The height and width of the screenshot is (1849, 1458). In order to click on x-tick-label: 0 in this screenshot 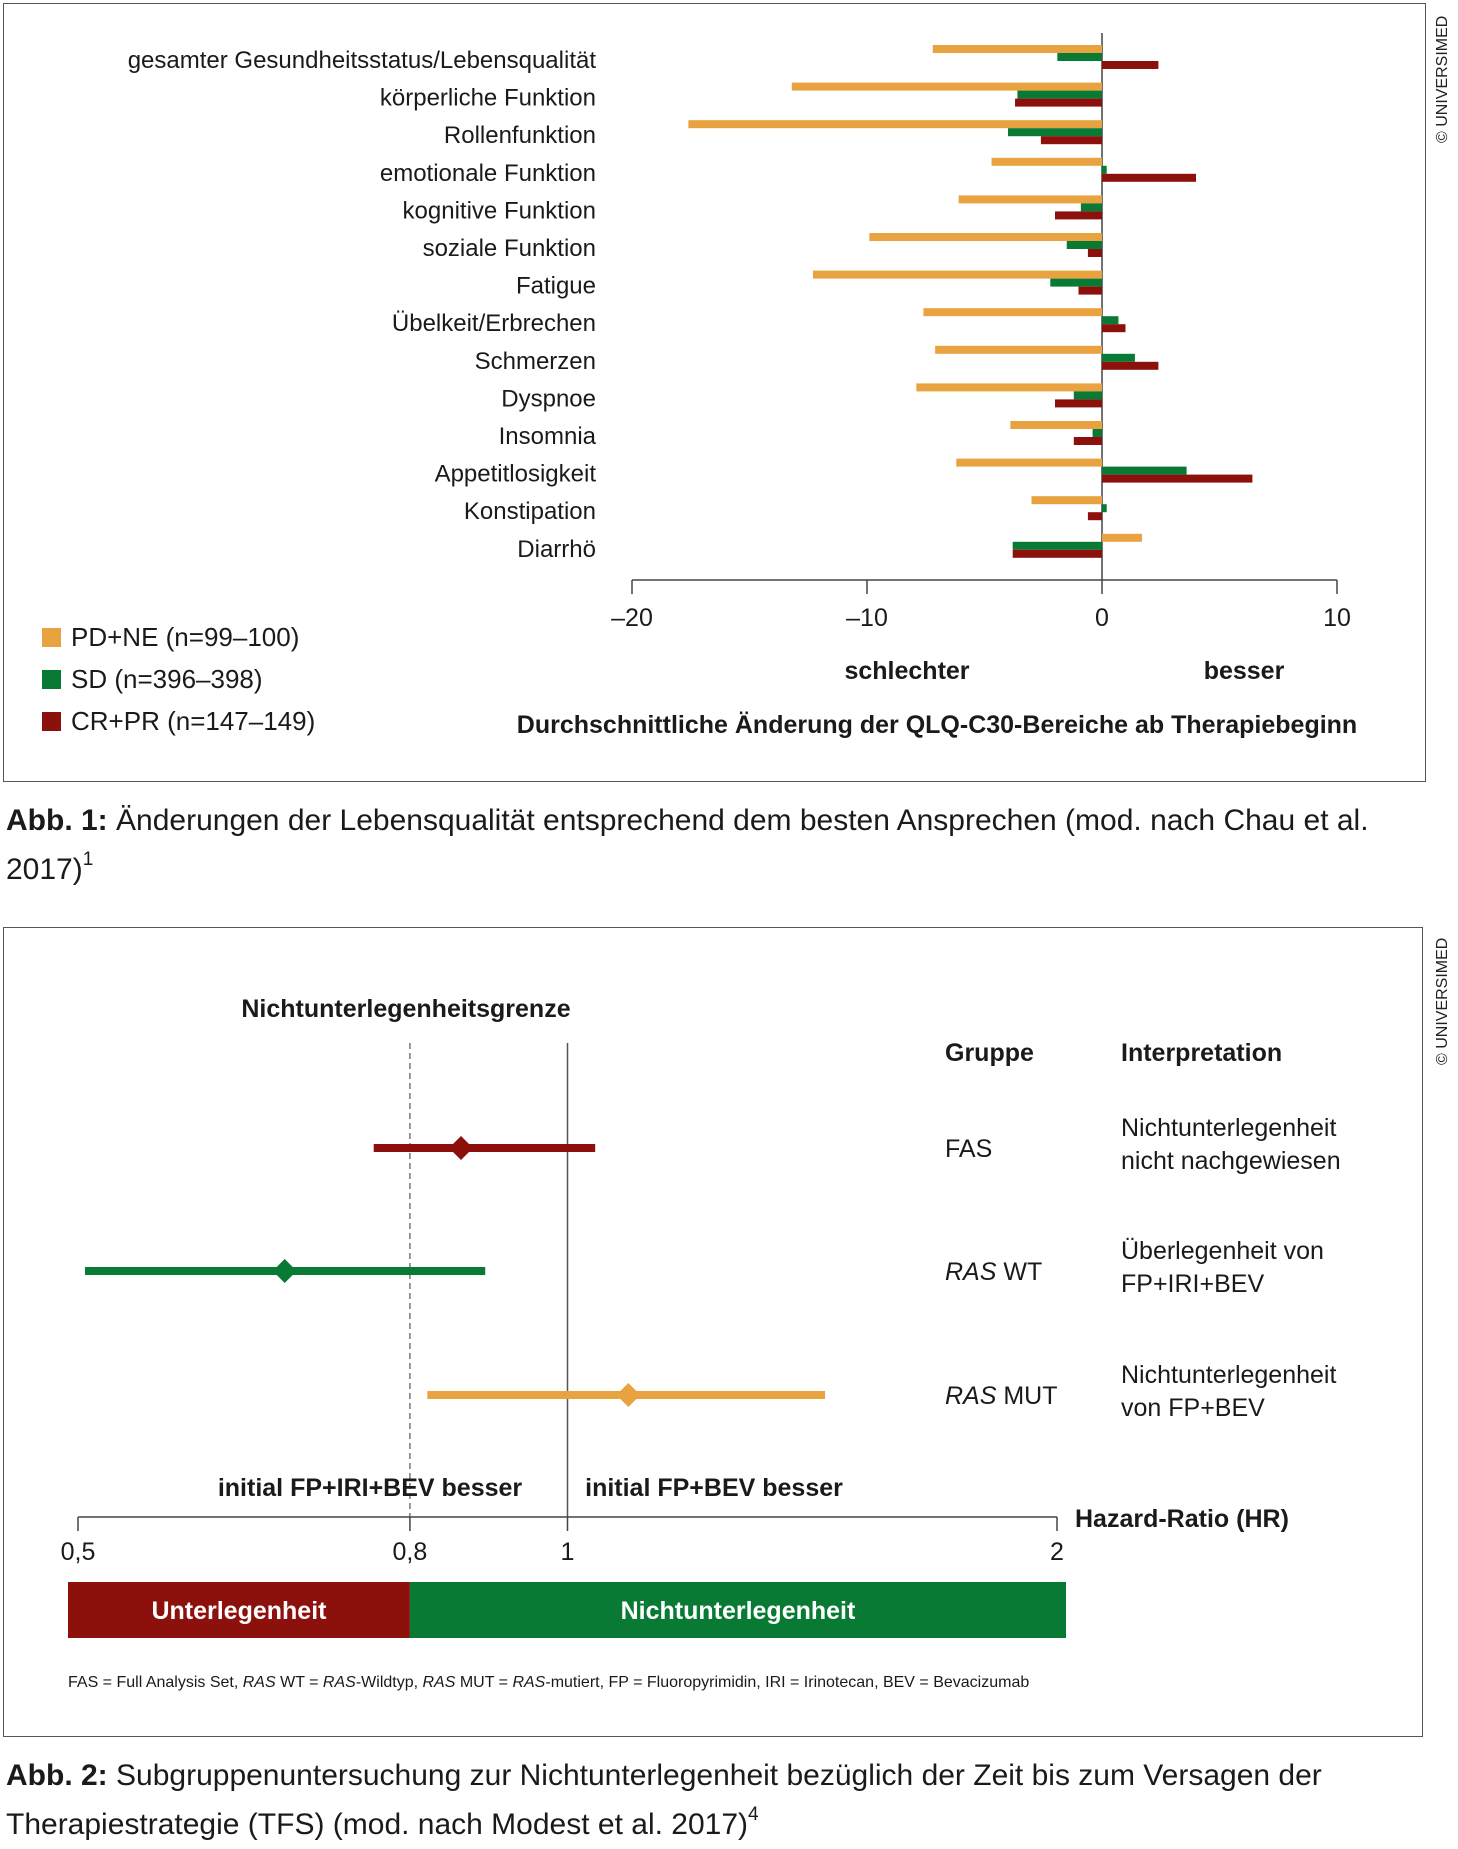, I will do `click(1102, 618)`.